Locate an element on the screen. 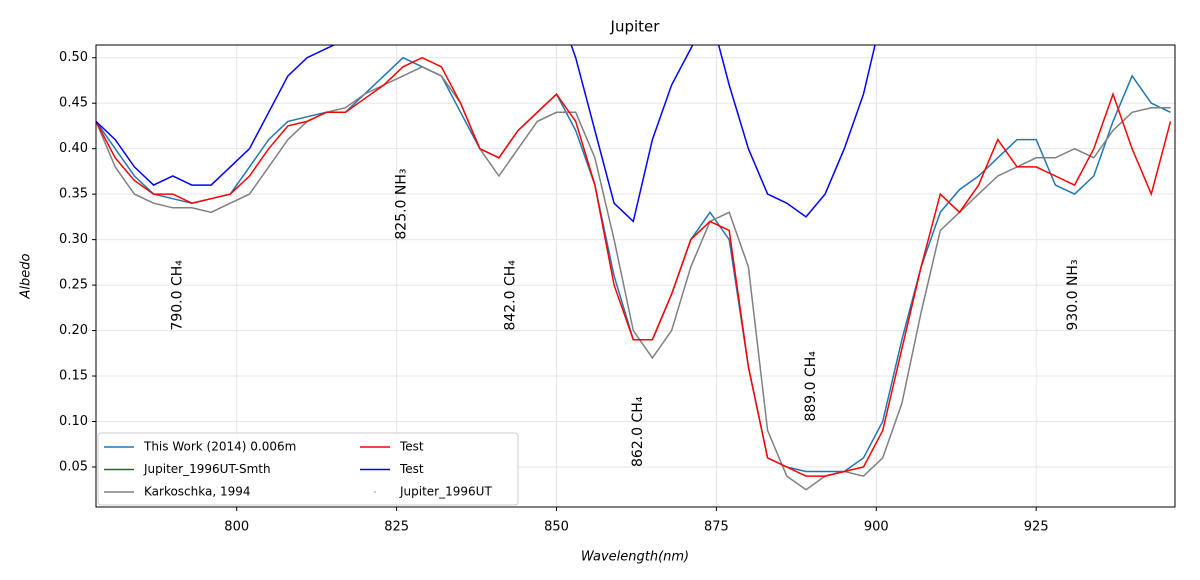 The height and width of the screenshot is (580, 1200). y-tick-label: 0.45 is located at coordinates (73, 103).